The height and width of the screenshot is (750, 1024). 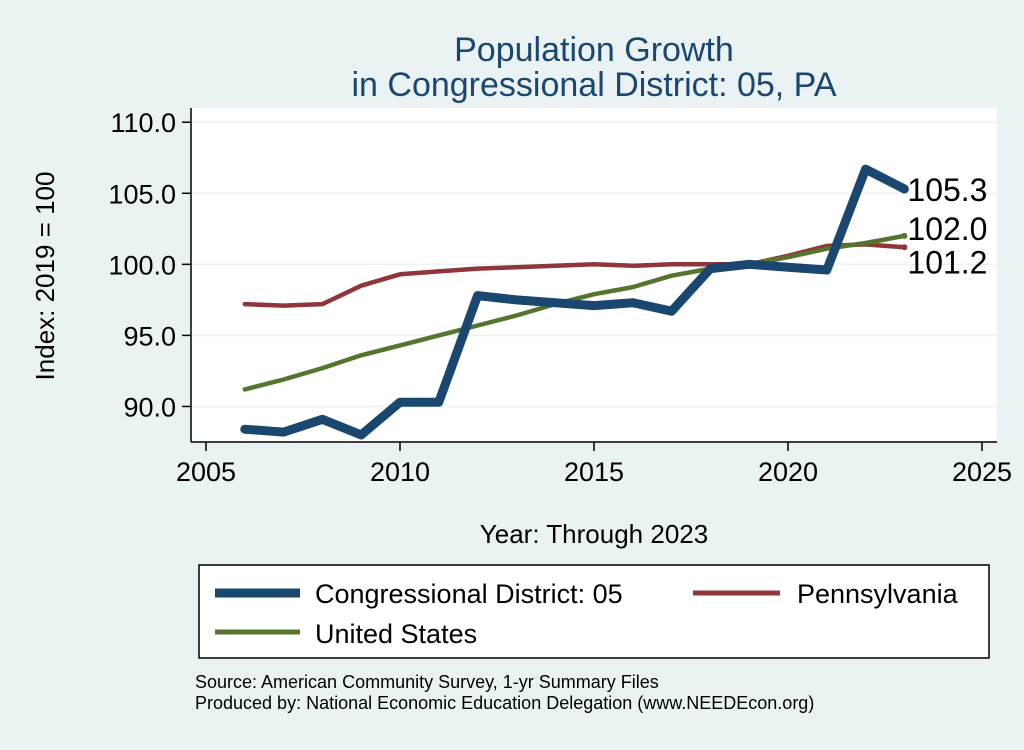 I want to click on y-tick-label: 110.0, so click(x=143, y=123).